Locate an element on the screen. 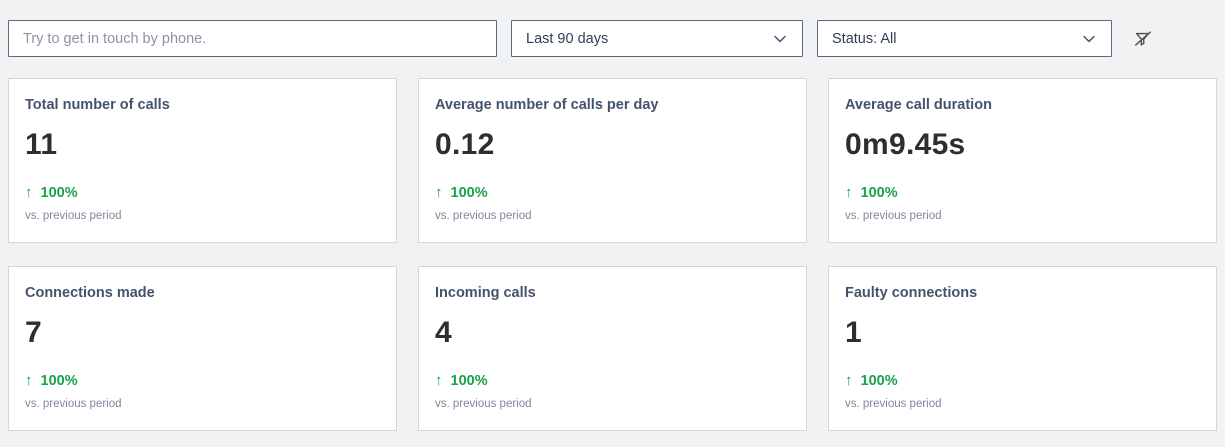 The image size is (1225, 447). card-value: 4 is located at coordinates (443, 332).